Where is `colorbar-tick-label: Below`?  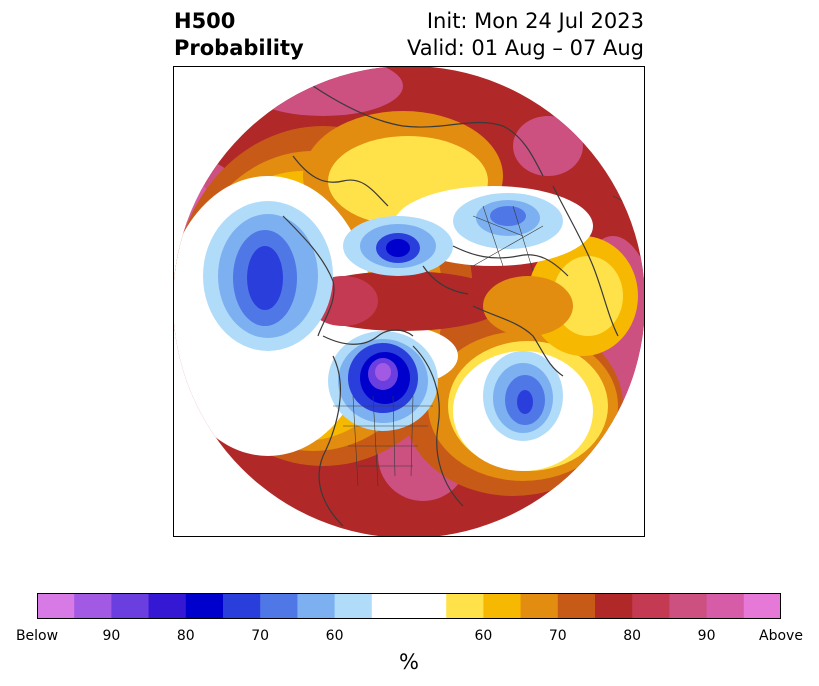
colorbar-tick-label: Below is located at coordinates (37, 636).